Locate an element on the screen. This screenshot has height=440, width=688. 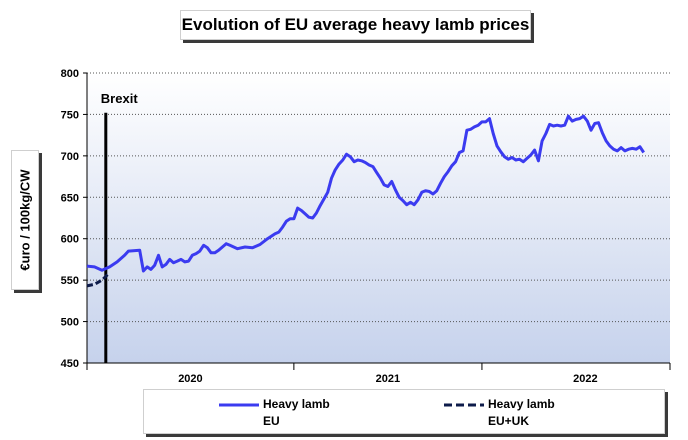
y-axis-label: €uro / 100kg/CW is located at coordinates (25, 220).